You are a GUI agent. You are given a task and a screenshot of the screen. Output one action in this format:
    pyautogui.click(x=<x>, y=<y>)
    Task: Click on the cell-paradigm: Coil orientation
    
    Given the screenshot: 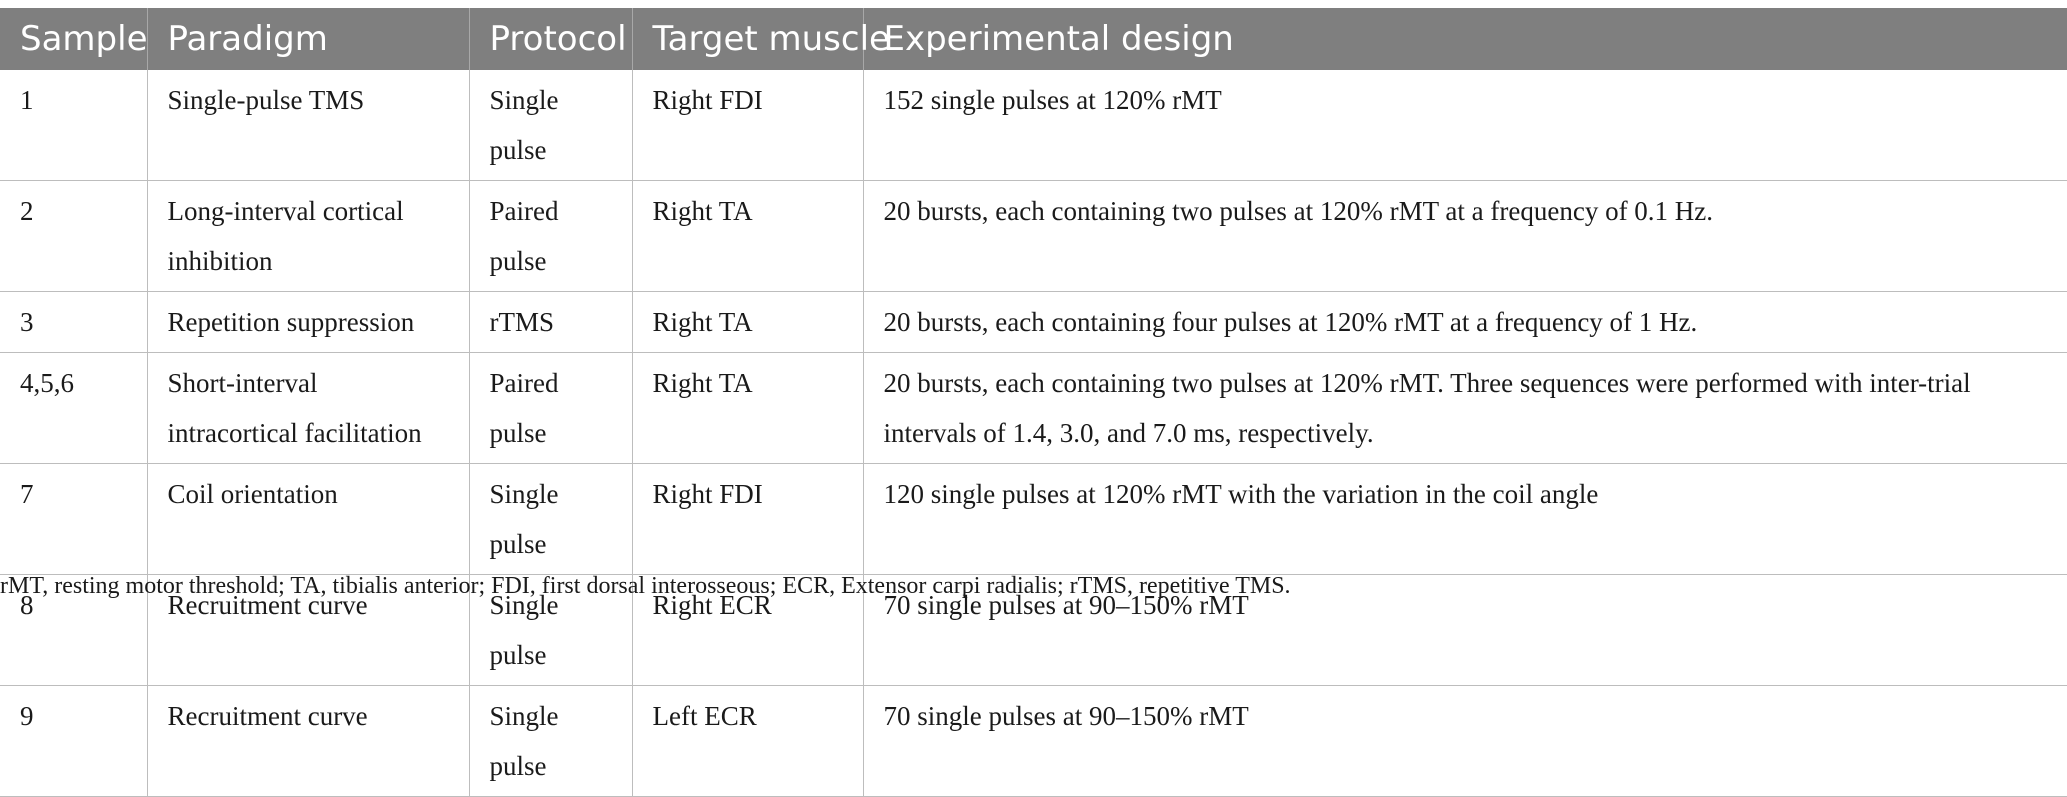 What is the action you would take?
    pyautogui.click(x=308, y=519)
    